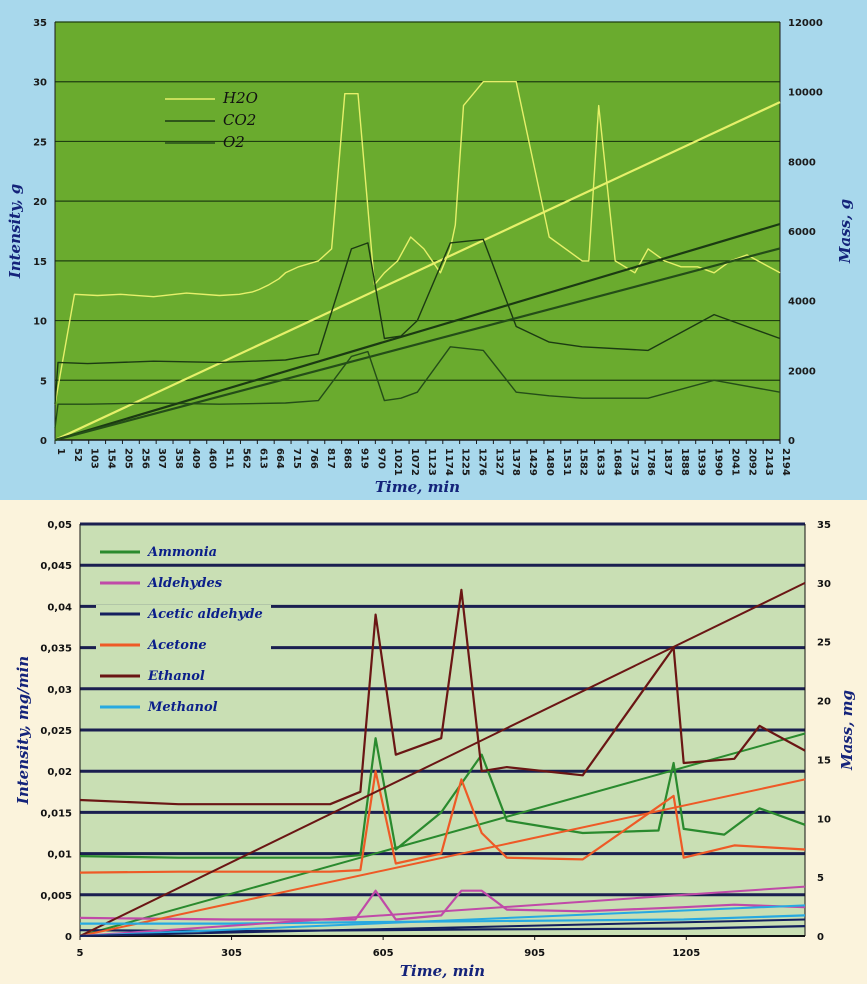 The height and width of the screenshot is (984, 867). Describe the element at coordinates (751, 462) in the screenshot. I see `x-tick-label: 2092` at that location.